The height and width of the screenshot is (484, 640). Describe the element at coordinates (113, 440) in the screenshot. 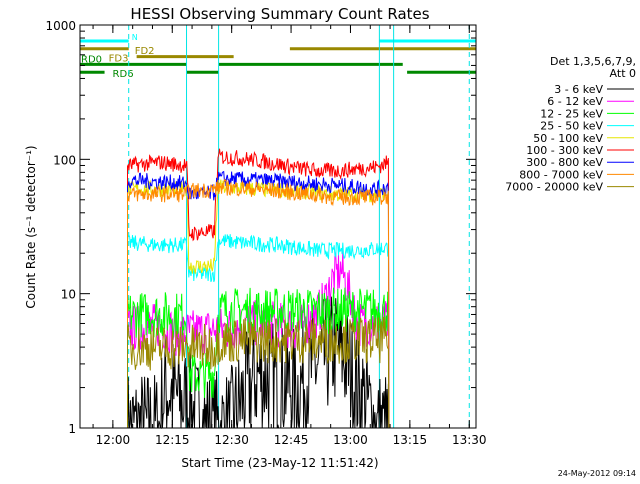

I see `x-tick-label: 12:00` at that location.